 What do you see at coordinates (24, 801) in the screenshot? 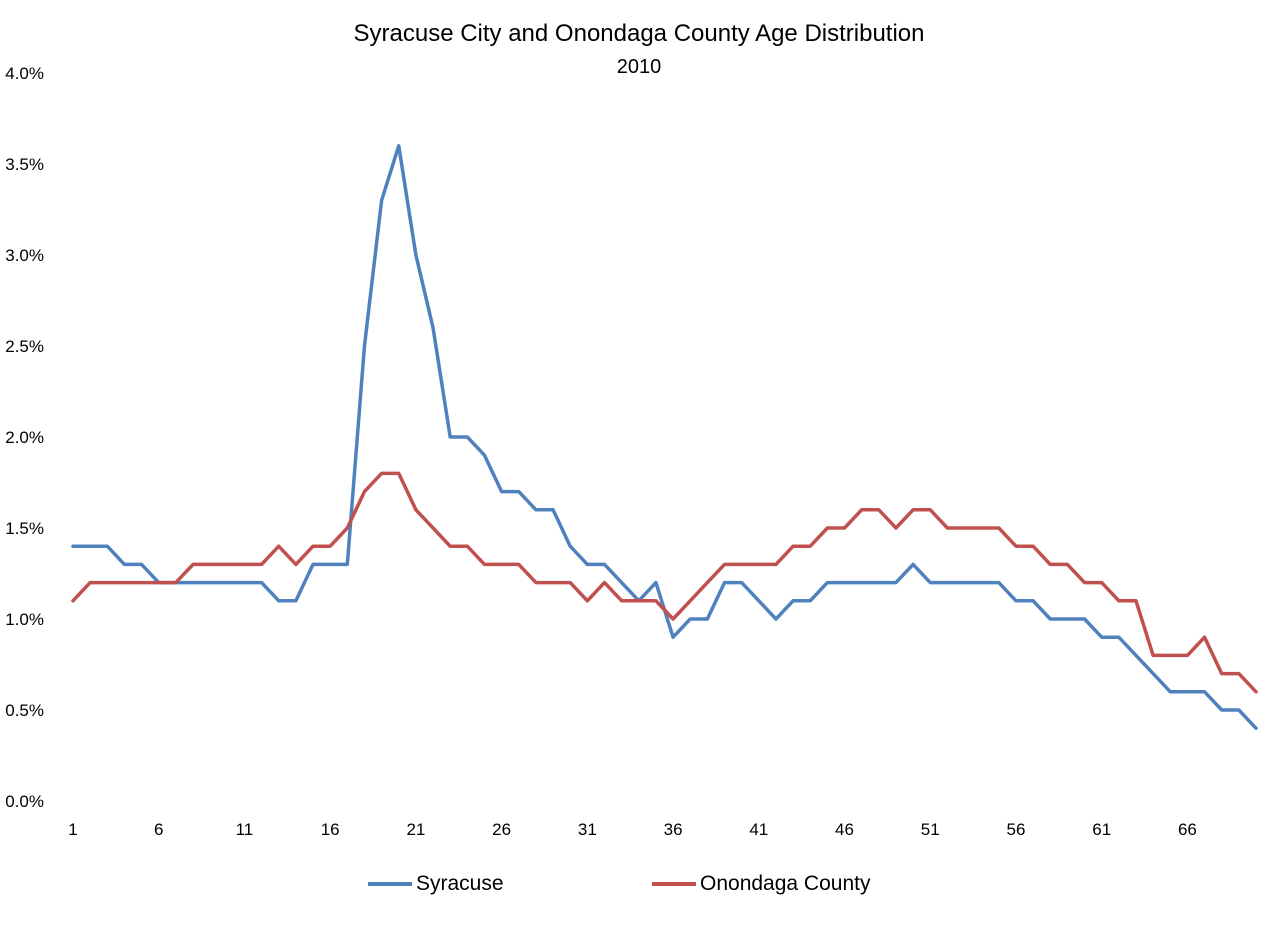
I see `y-tick-label: 0.0%` at bounding box center [24, 801].